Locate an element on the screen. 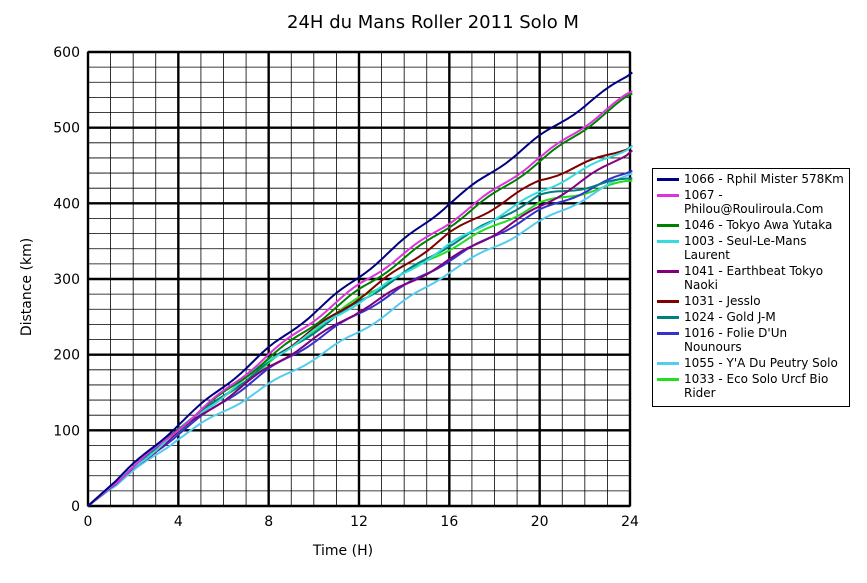 The height and width of the screenshot is (583, 867). legend-item: 1033 - Eco Solo Urcf Bio Rider is located at coordinates (751, 386).